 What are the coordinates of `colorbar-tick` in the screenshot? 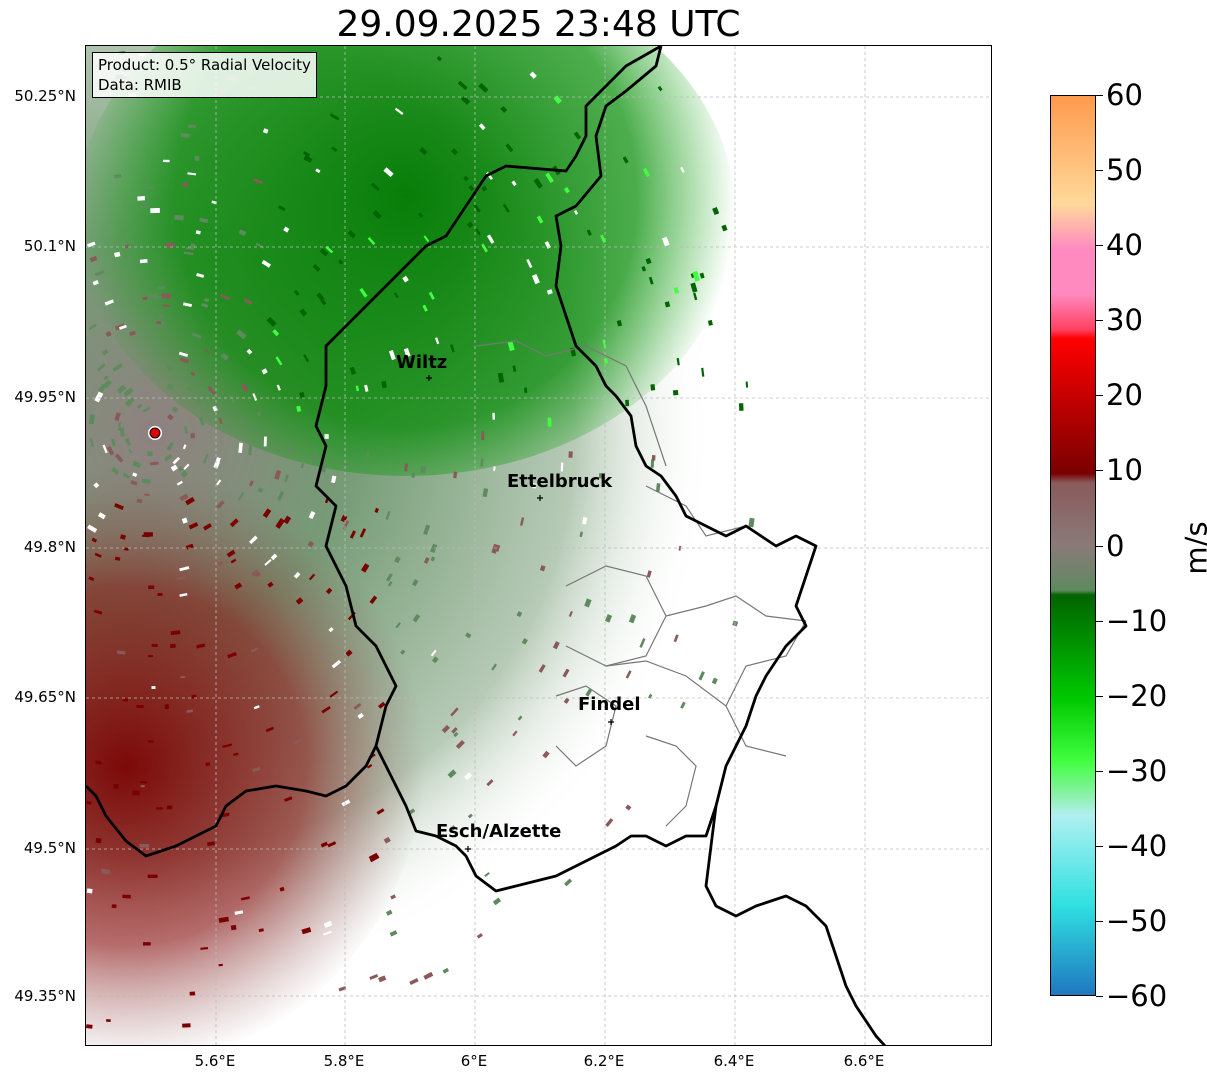 It's located at (1099, 321).